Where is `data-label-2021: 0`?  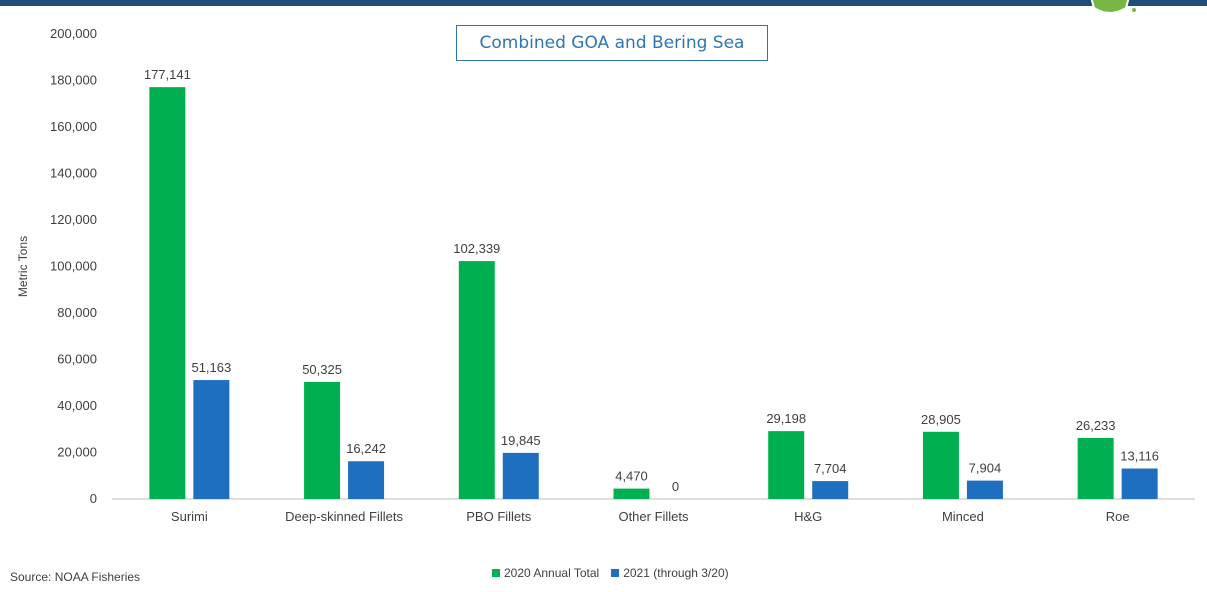
data-label-2021: 0 is located at coordinates (675, 486).